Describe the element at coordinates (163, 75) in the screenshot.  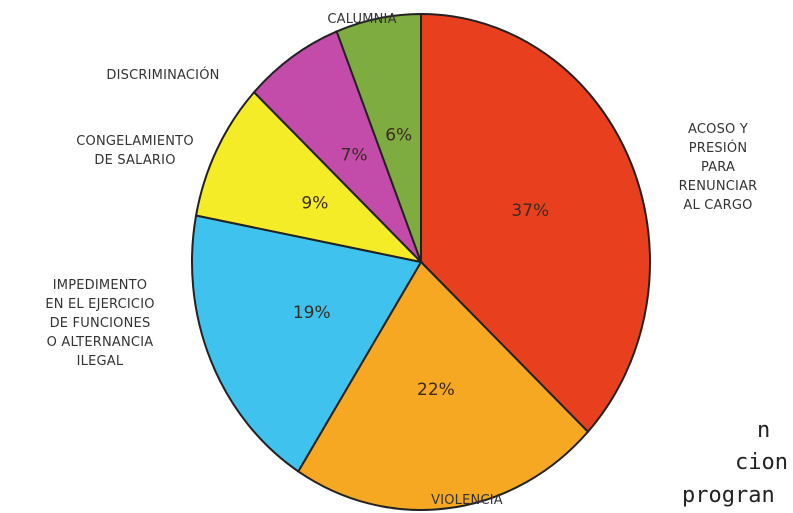
I see `category-label: DISCRIMINACIÓN` at that location.